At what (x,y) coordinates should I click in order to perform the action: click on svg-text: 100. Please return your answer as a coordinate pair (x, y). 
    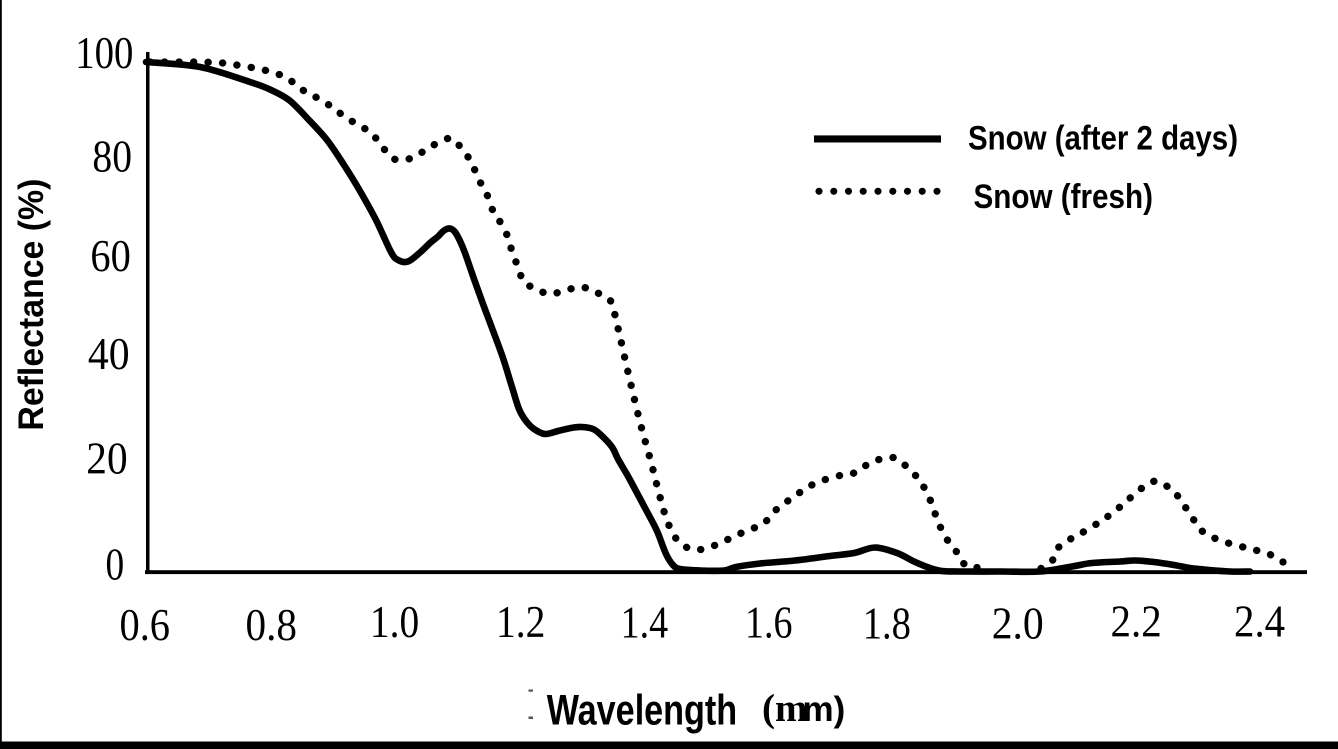
    Looking at the image, I should click on (104, 53).